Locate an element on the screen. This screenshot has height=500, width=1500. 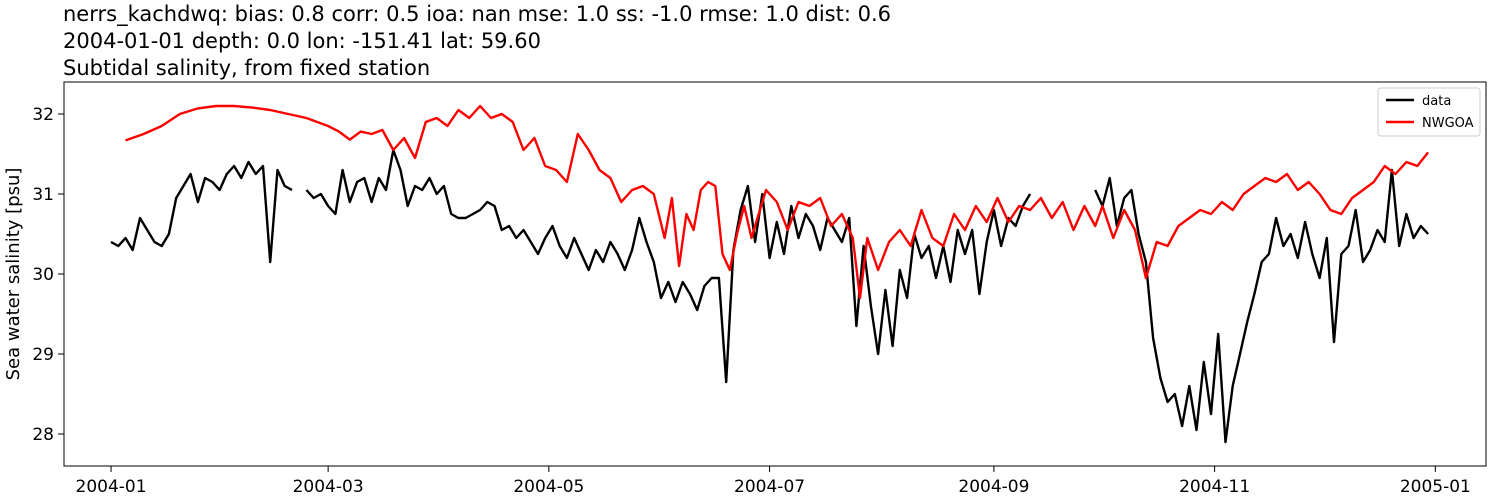
y-tick-label: 32 is located at coordinates (43, 115).